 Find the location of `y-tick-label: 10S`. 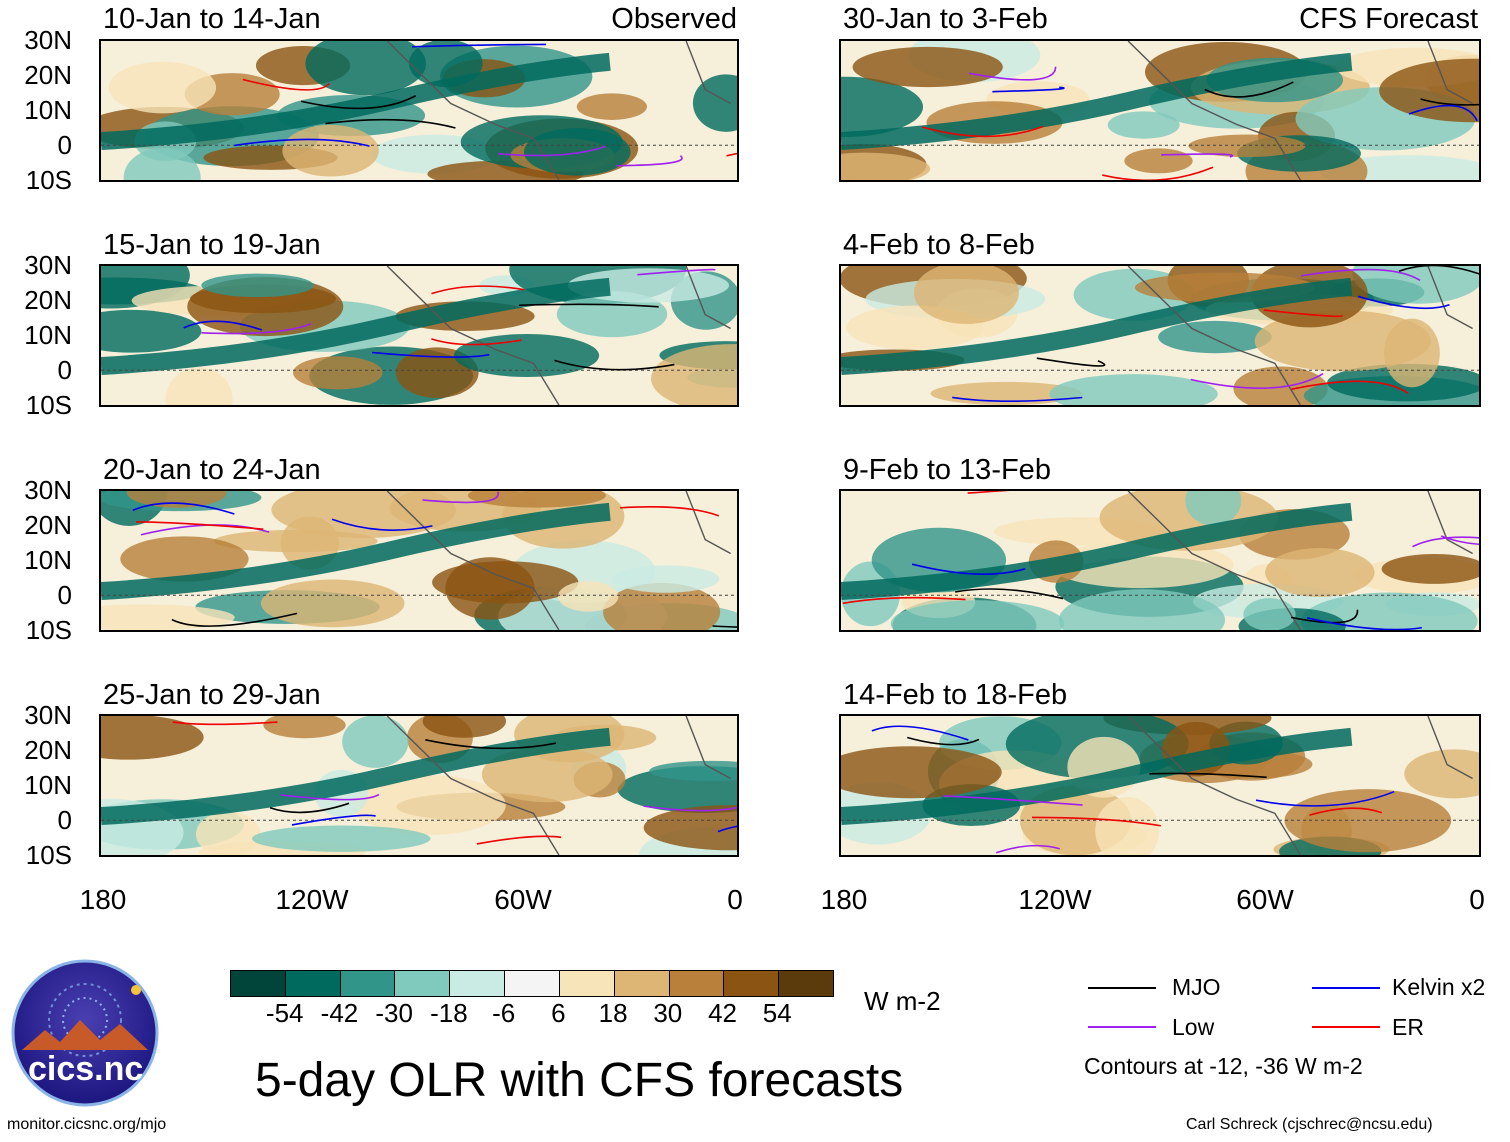

y-tick-label: 10S is located at coordinates (48, 855).